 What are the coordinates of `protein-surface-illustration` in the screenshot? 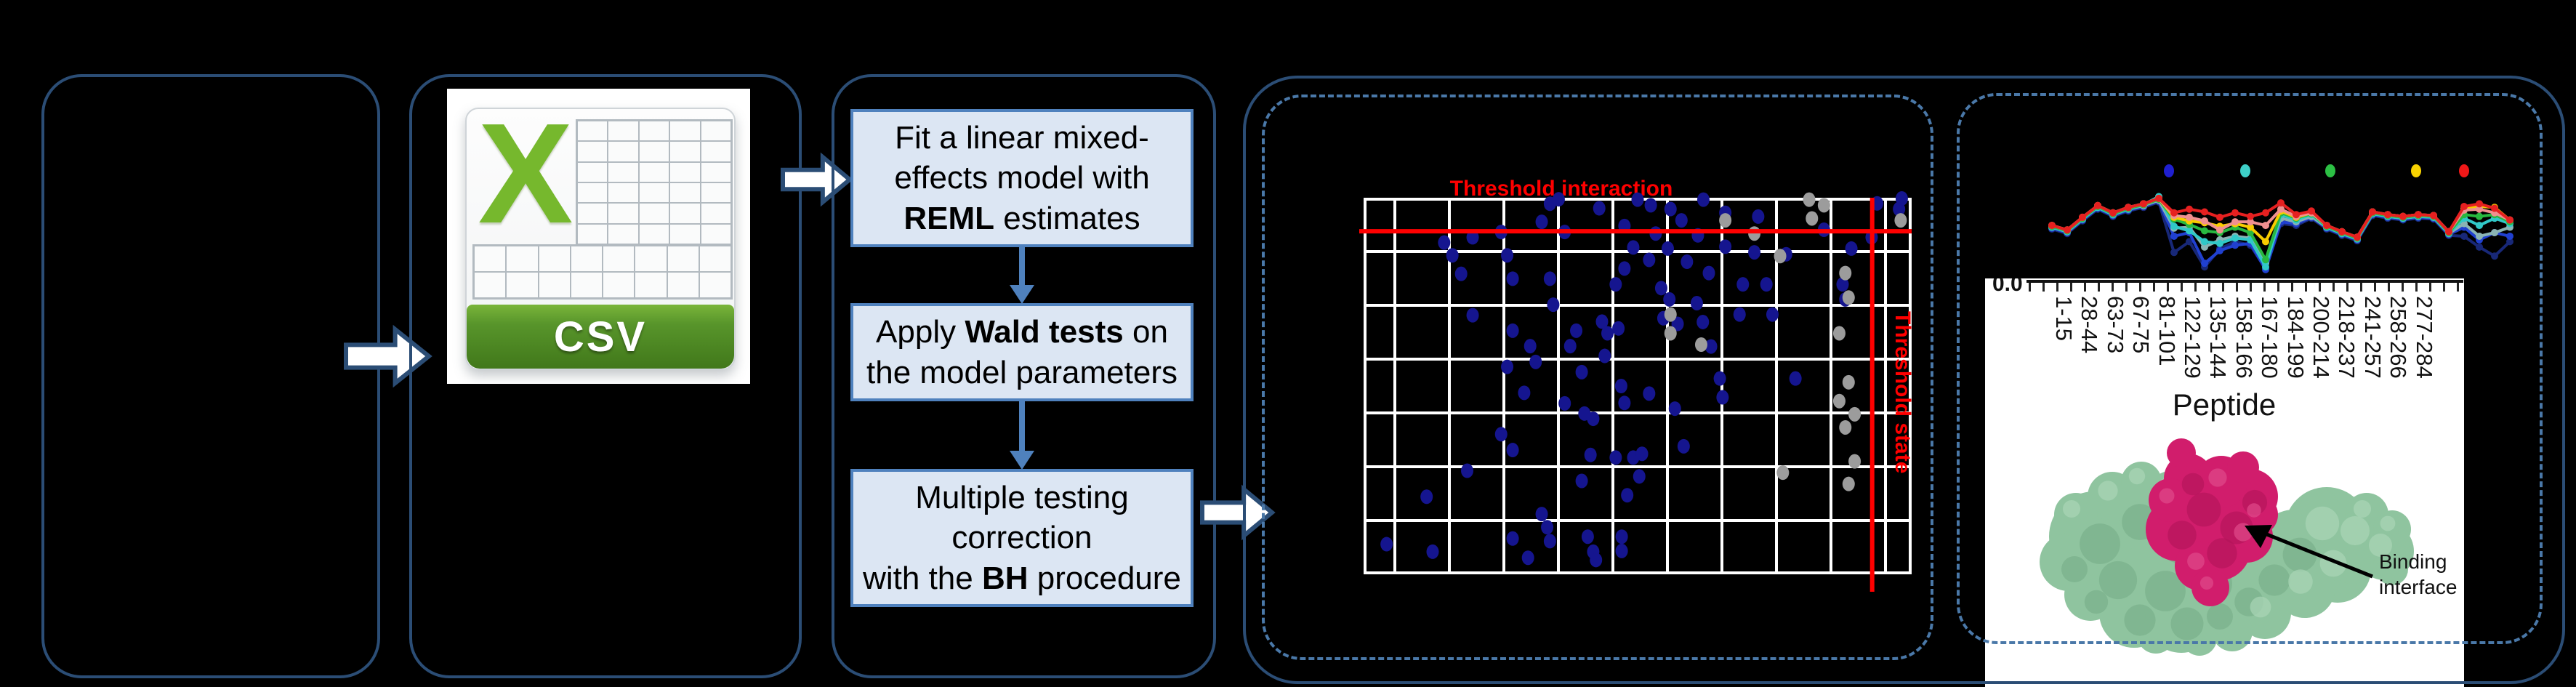 It's located at (2227, 547).